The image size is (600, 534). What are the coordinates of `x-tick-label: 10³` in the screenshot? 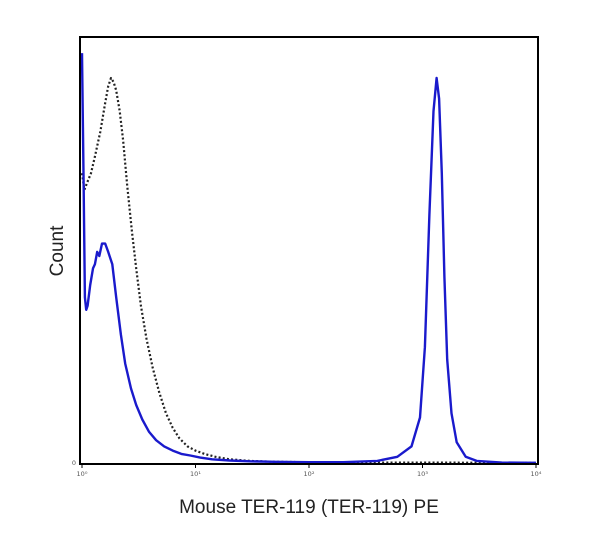 It's located at (422, 474).